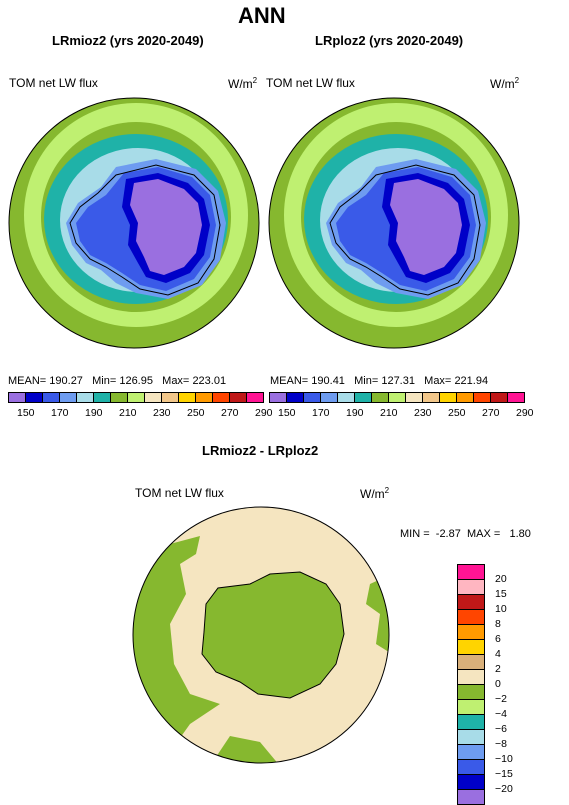 The width and height of the screenshot is (569, 805). Describe the element at coordinates (501, 744) in the screenshot. I see `colorbar-tick-label: −8` at that location.